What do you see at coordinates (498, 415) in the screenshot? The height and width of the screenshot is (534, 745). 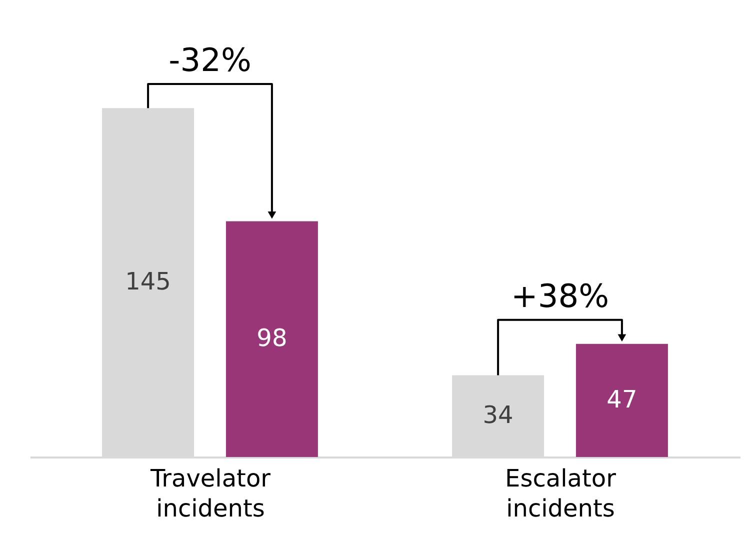 I see `data-label: 34` at bounding box center [498, 415].